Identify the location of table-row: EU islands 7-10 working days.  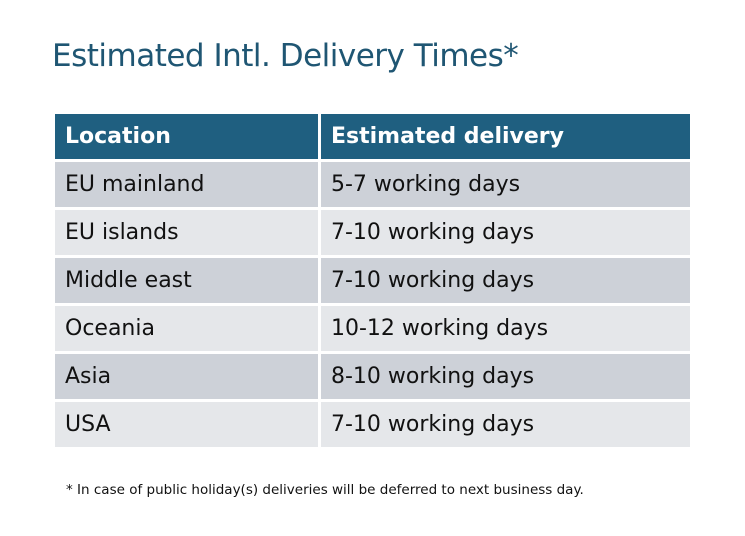
(372, 232).